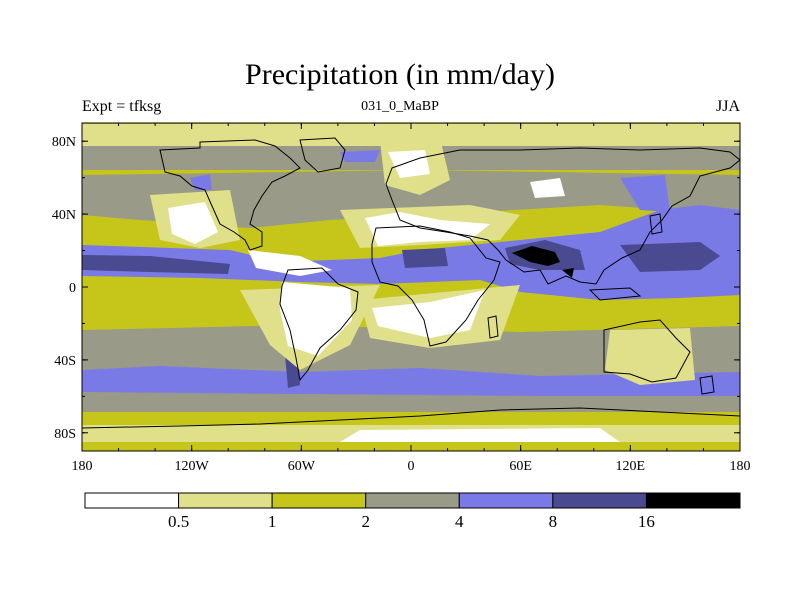 This screenshot has height=600, width=800. Describe the element at coordinates (360, 156) in the screenshot. I see `fill-northern-blue` at that location.